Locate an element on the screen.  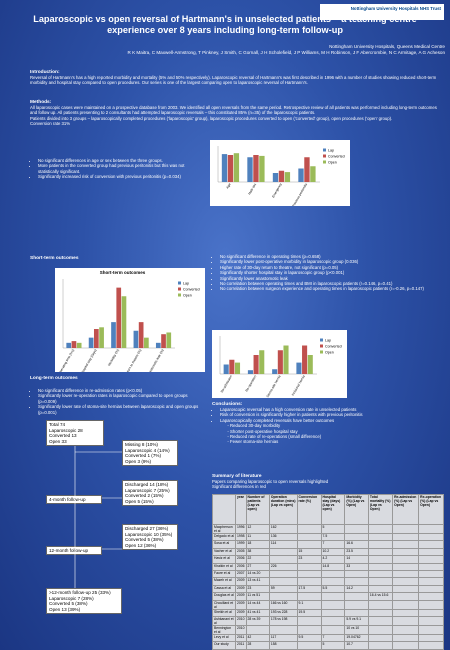
table-cell: 19.5 is located at coordinates (309, 612).